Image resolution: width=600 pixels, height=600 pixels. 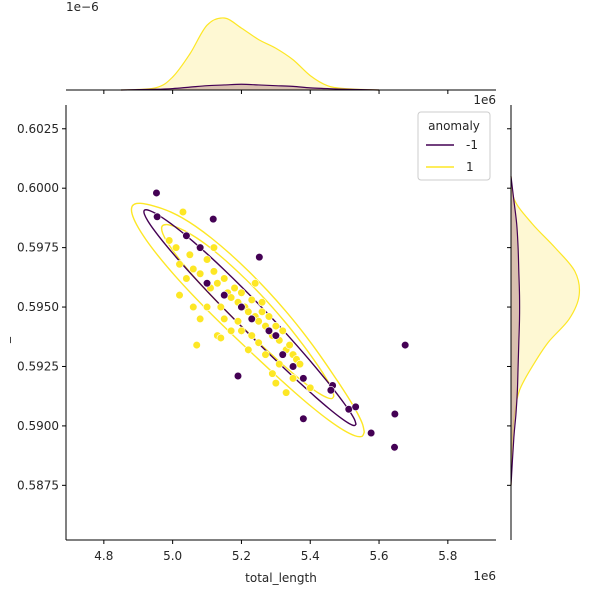 I want to click on y-tick-label: 0.5875, so click(x=38, y=485).